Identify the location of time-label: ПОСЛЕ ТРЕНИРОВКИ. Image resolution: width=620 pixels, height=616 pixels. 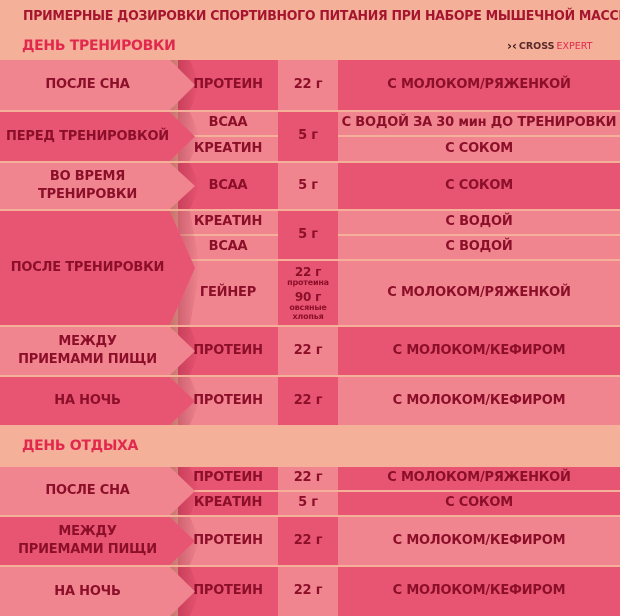
(87, 268).